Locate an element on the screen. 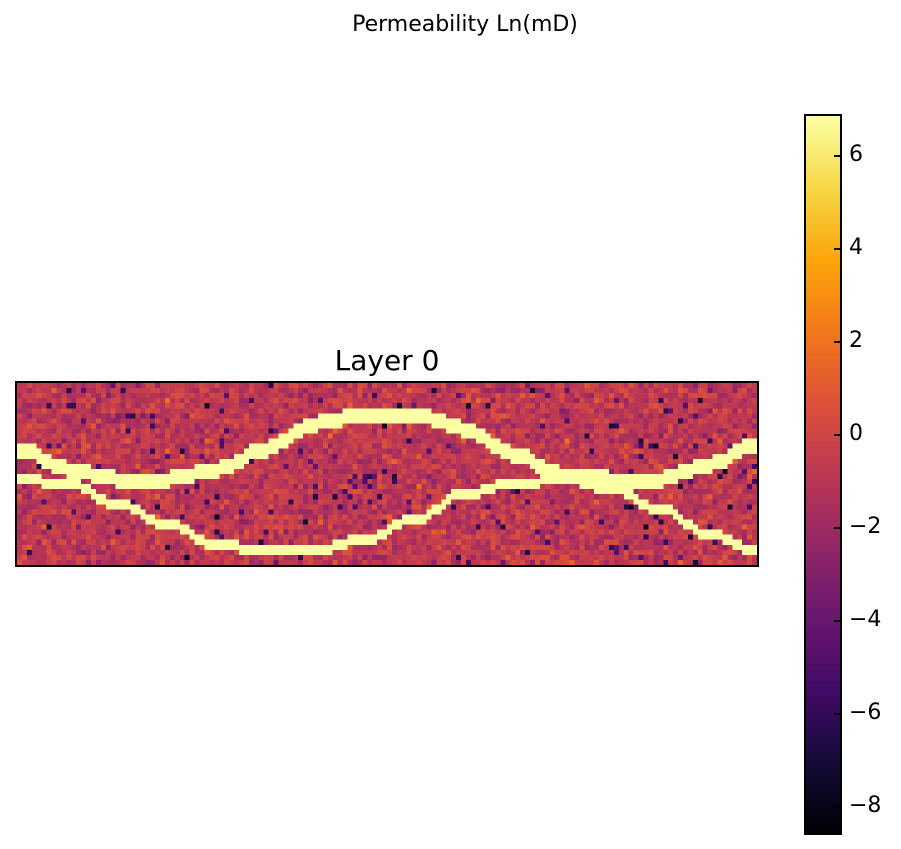 The height and width of the screenshot is (849, 901). colorbar-gradient is located at coordinates (823, 474).